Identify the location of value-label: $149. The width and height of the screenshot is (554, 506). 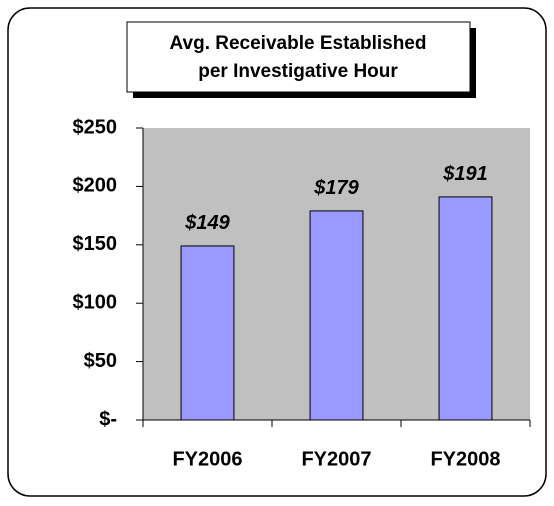
(207, 223).